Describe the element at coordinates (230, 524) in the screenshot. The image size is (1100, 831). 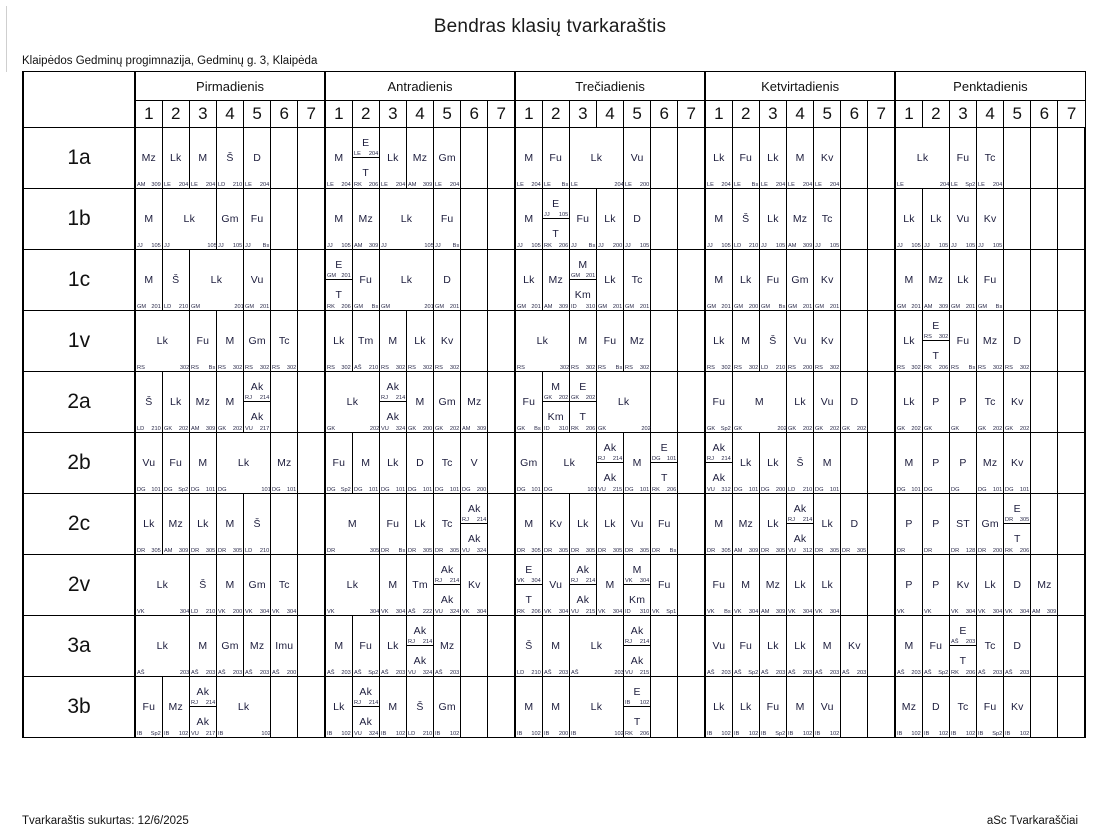
I see `lesson-cell: M DR 305` at that location.